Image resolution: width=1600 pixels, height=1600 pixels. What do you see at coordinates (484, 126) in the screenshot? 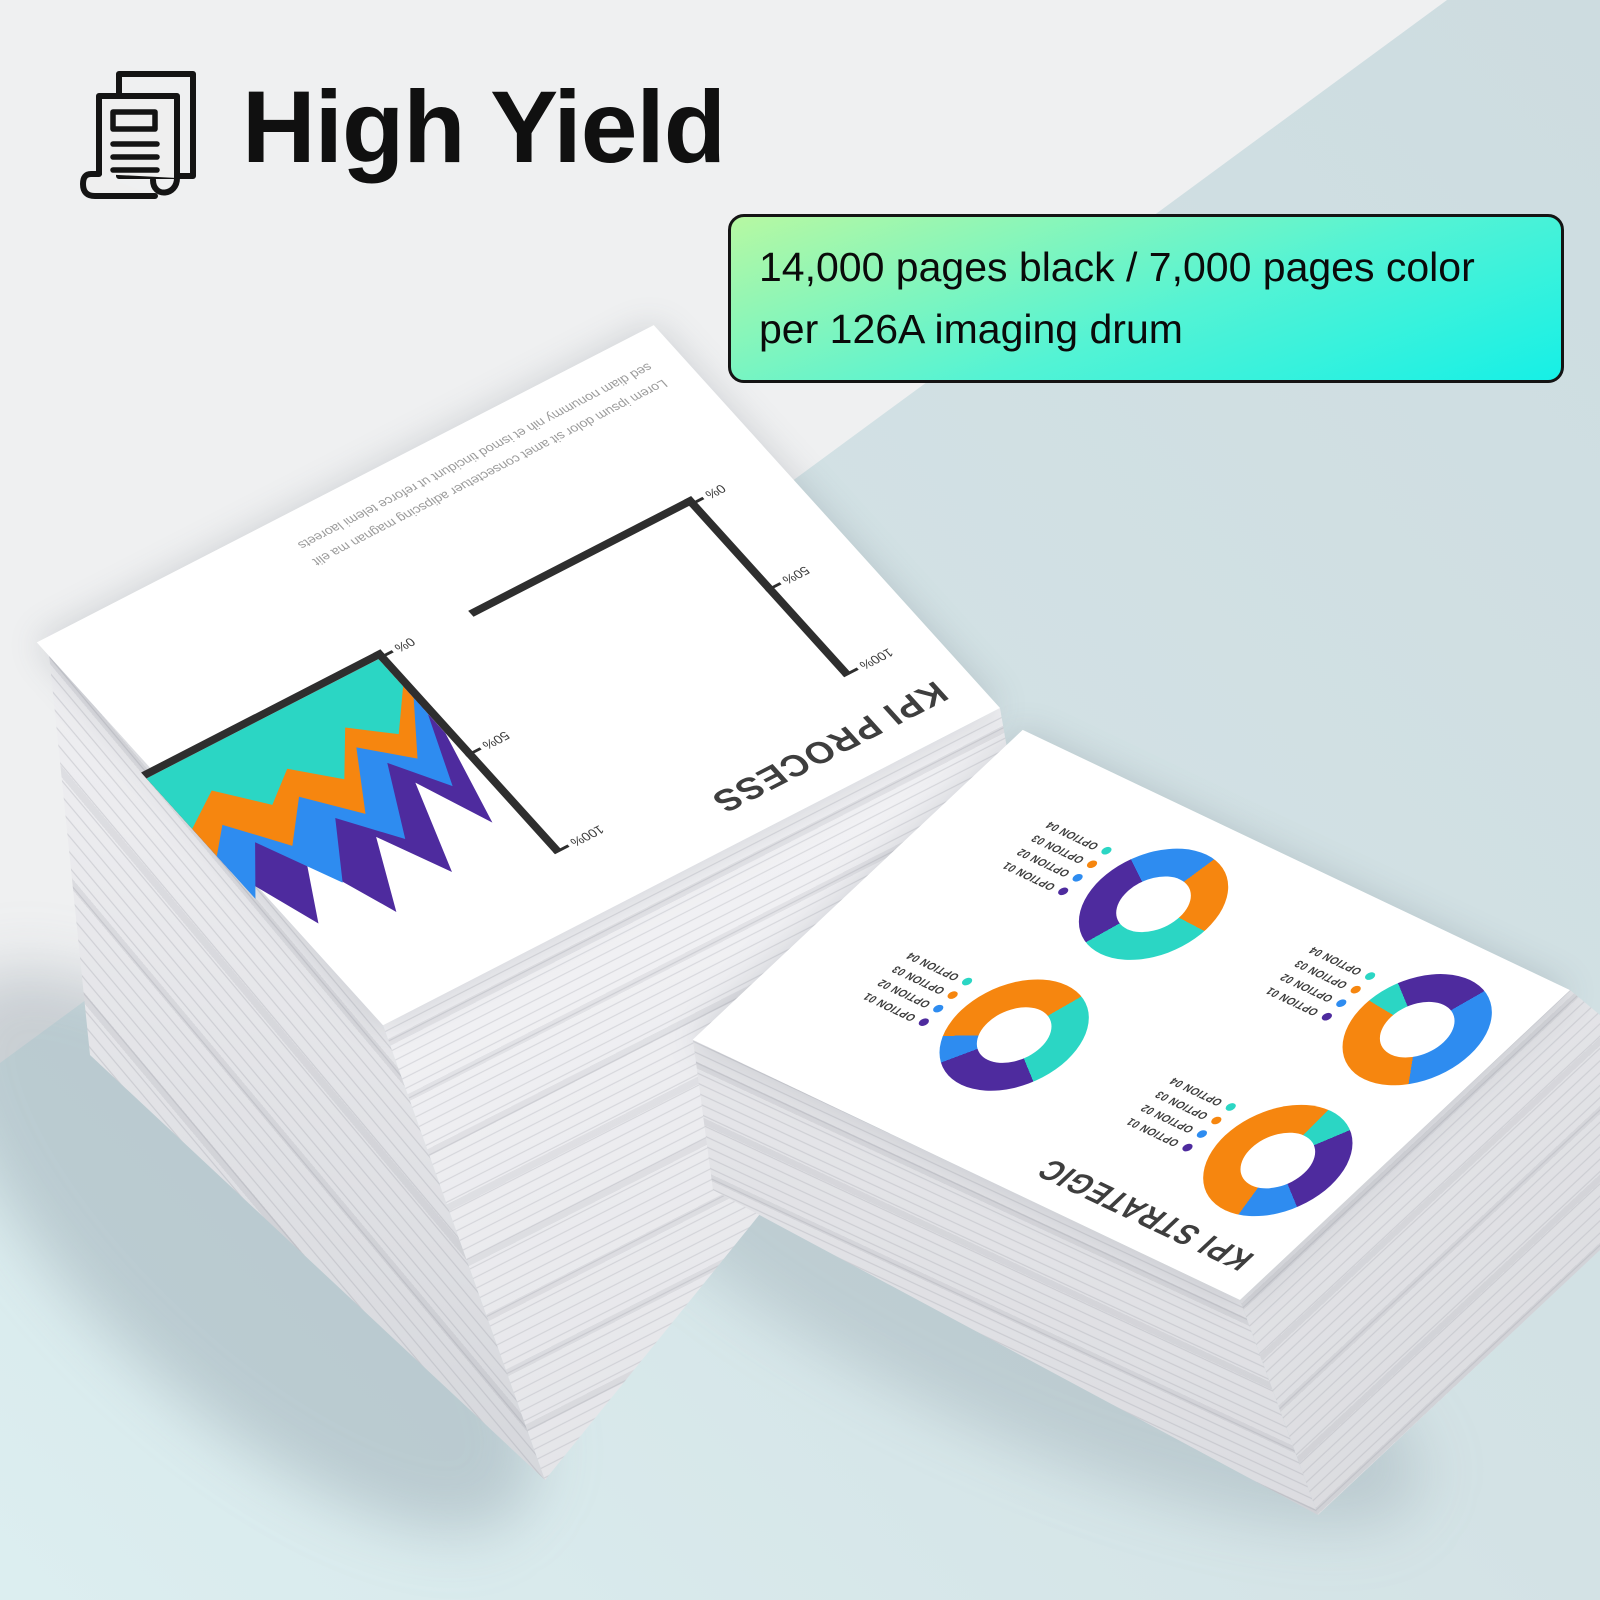
I see `page-title: High Yield` at bounding box center [484, 126].